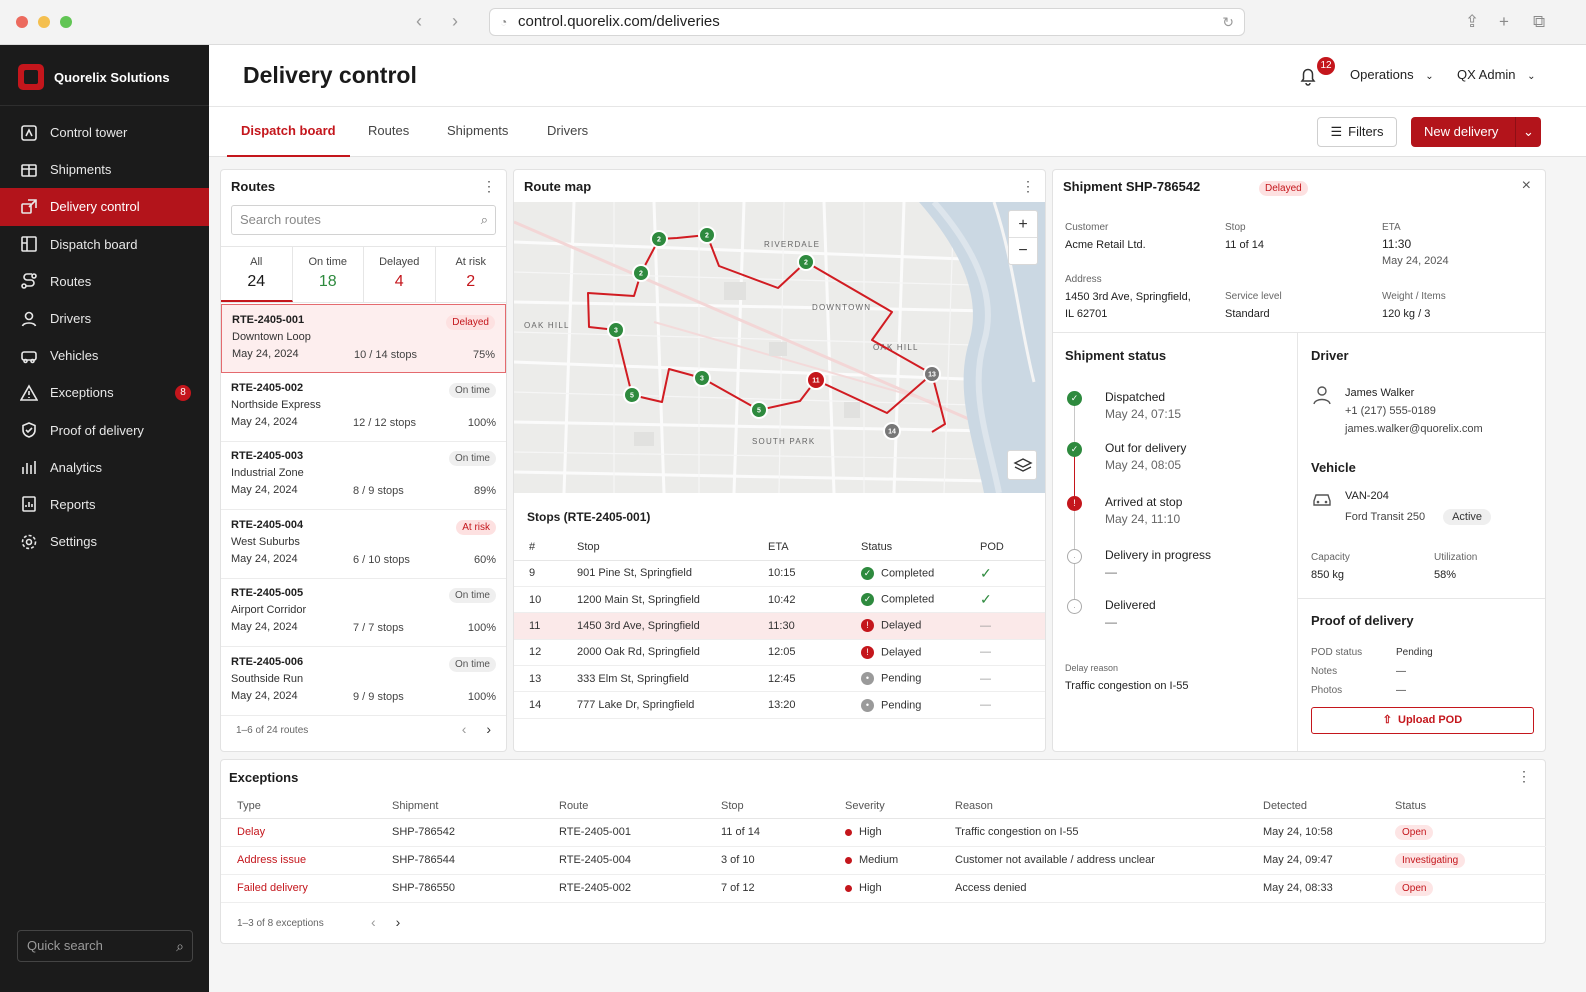  I want to click on vehicle-model: Ford Transit 250, so click(1385, 517).